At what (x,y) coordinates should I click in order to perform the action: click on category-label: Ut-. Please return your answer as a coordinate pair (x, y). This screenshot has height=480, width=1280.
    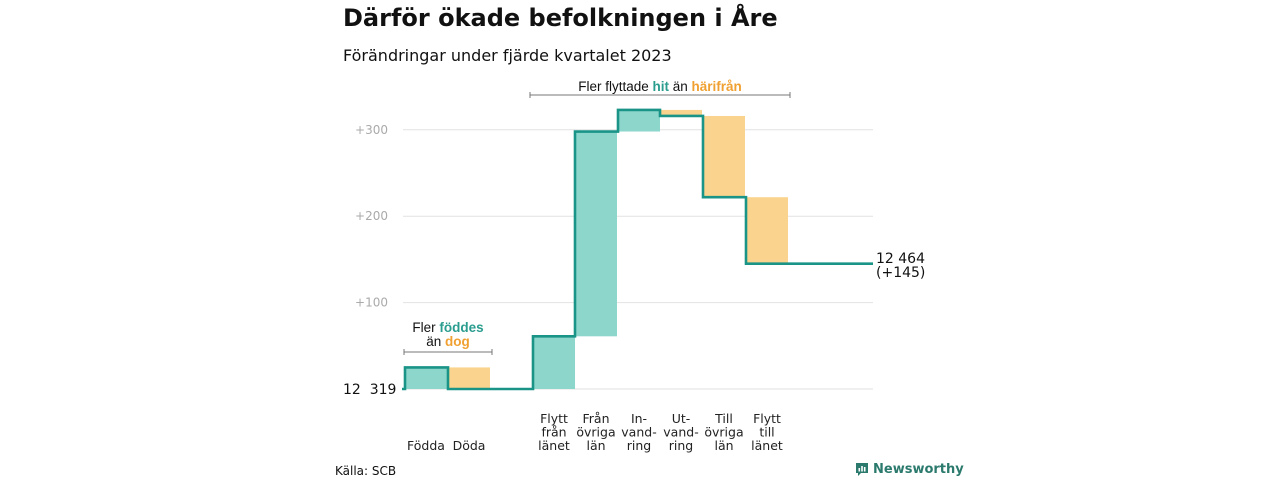
    Looking at the image, I should click on (681, 418).